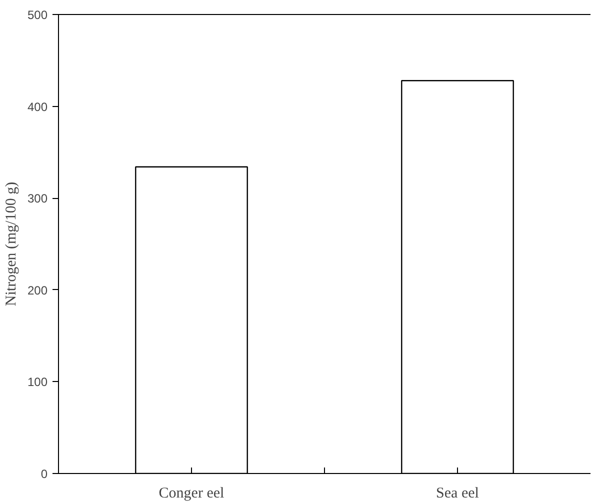 This screenshot has height=504, width=596. Describe the element at coordinates (37, 382) in the screenshot. I see `y-tick-label: 100` at that location.